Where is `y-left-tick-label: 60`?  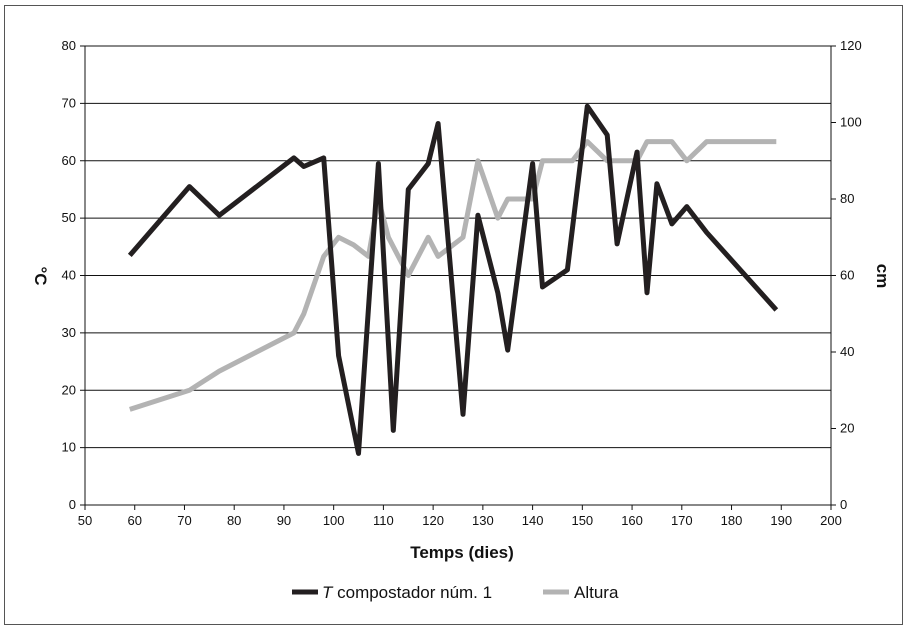
y-left-tick-label: 60 is located at coordinates (69, 160).